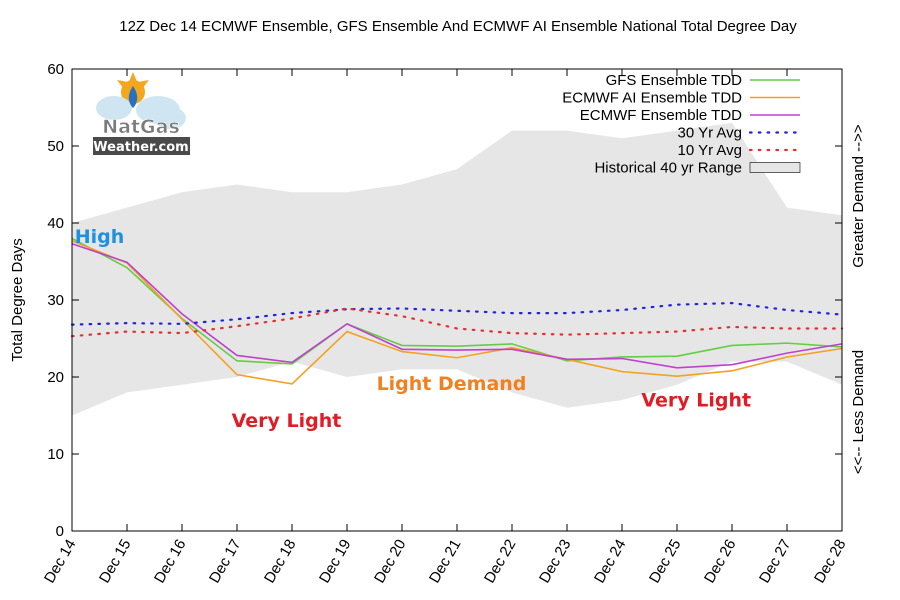 Image resolution: width=900 pixels, height=600 pixels. Describe the element at coordinates (100, 237) in the screenshot. I see `annotation-0: High` at that location.